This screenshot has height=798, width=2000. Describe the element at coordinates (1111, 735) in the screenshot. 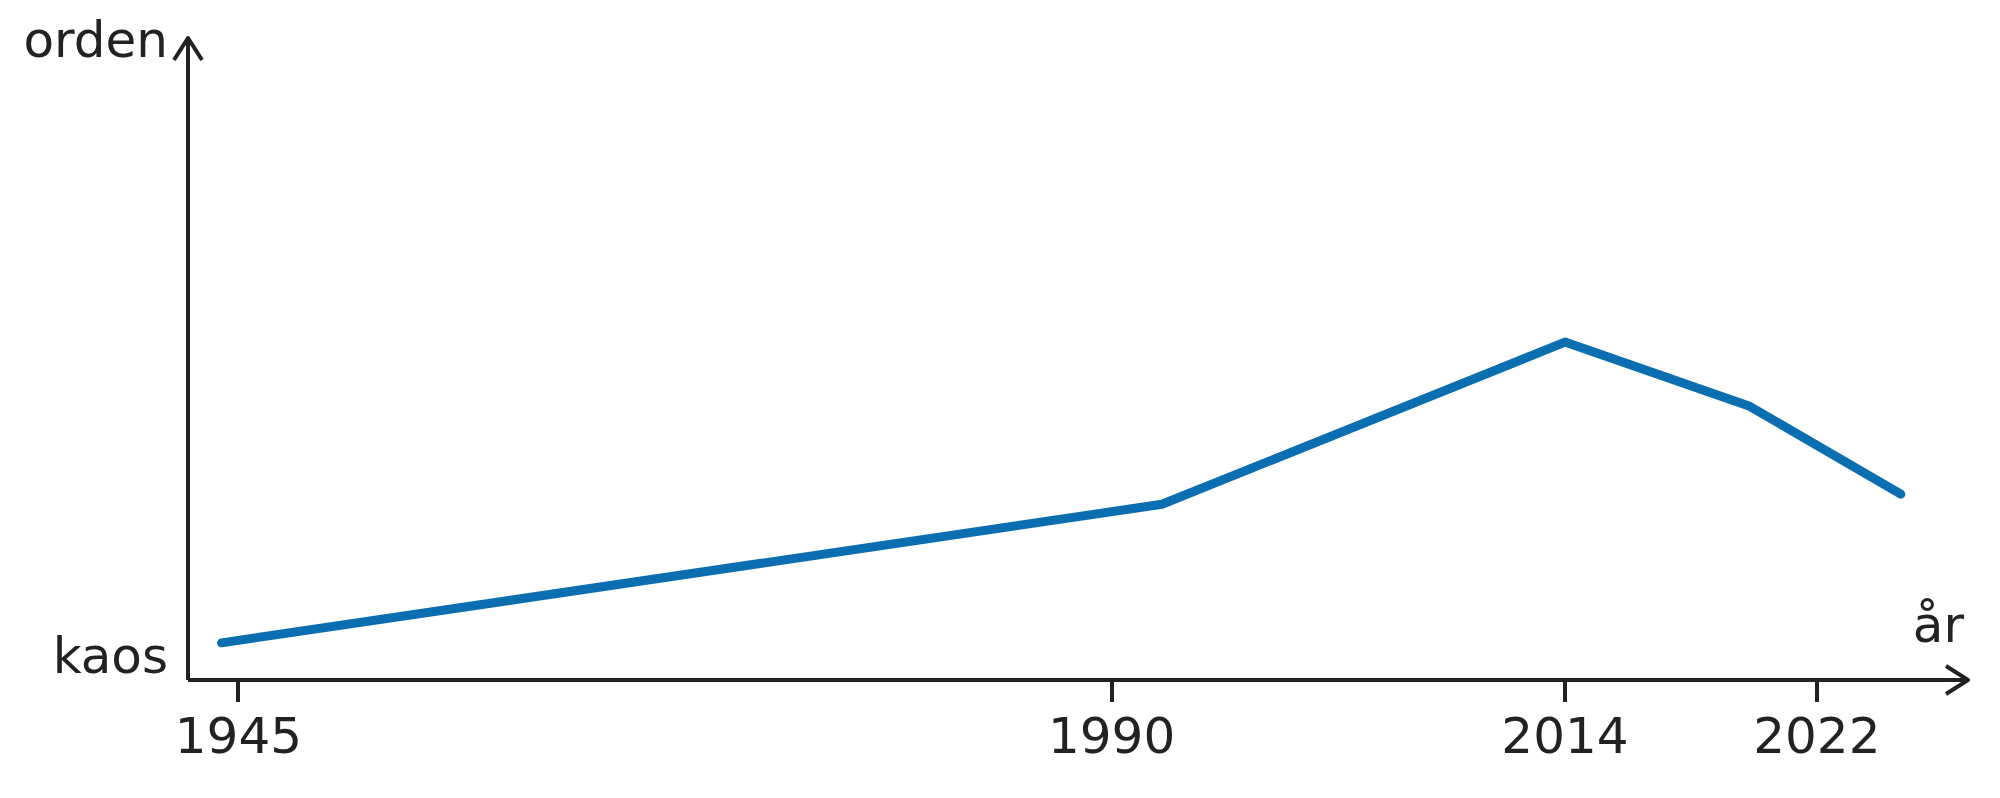

I see `x-tick-label: 1990` at that location.